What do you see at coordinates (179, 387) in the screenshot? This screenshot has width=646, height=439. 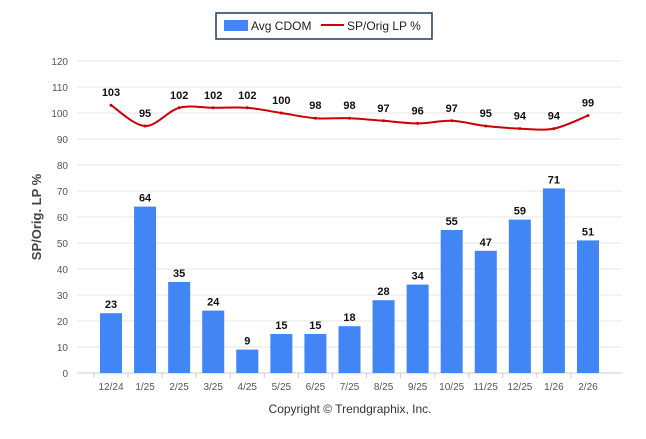 I see `x-tick-label: 2/25` at bounding box center [179, 387].